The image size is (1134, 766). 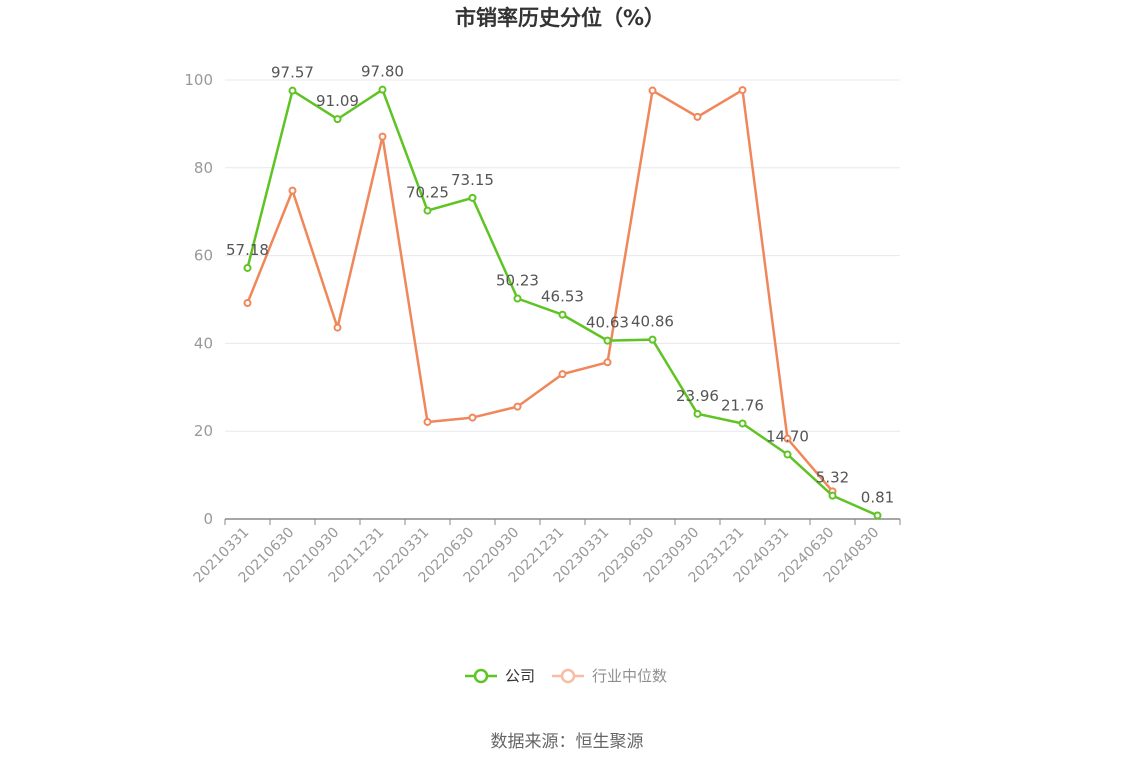 What do you see at coordinates (337, 101) in the screenshot?
I see `data-label: 91.09` at bounding box center [337, 101].